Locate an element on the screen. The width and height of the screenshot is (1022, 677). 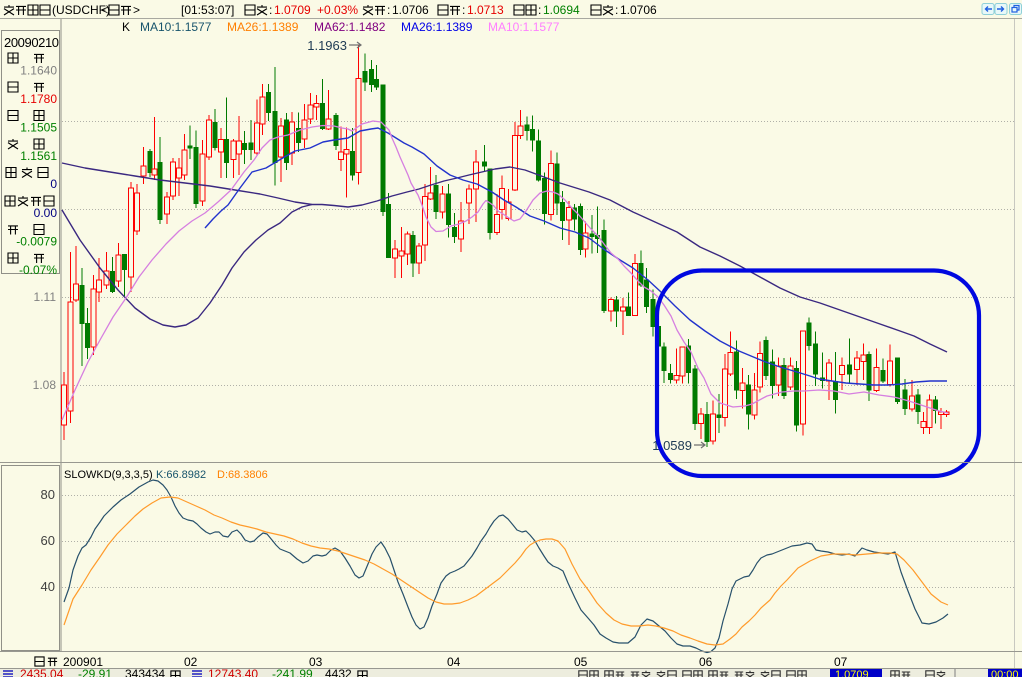
svg-text: 06 is located at coordinates (706, 662).